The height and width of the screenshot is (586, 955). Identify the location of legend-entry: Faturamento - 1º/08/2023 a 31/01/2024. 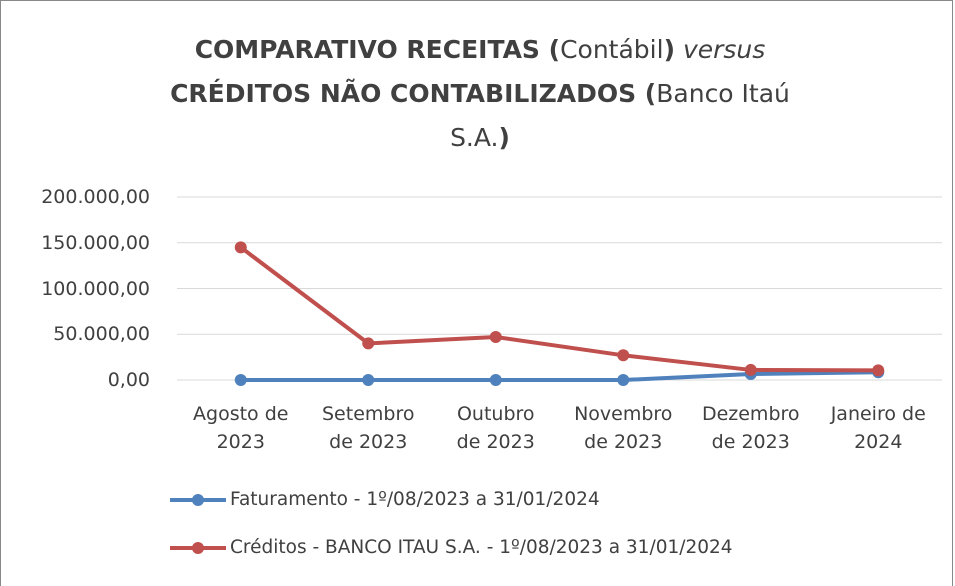
(384, 499).